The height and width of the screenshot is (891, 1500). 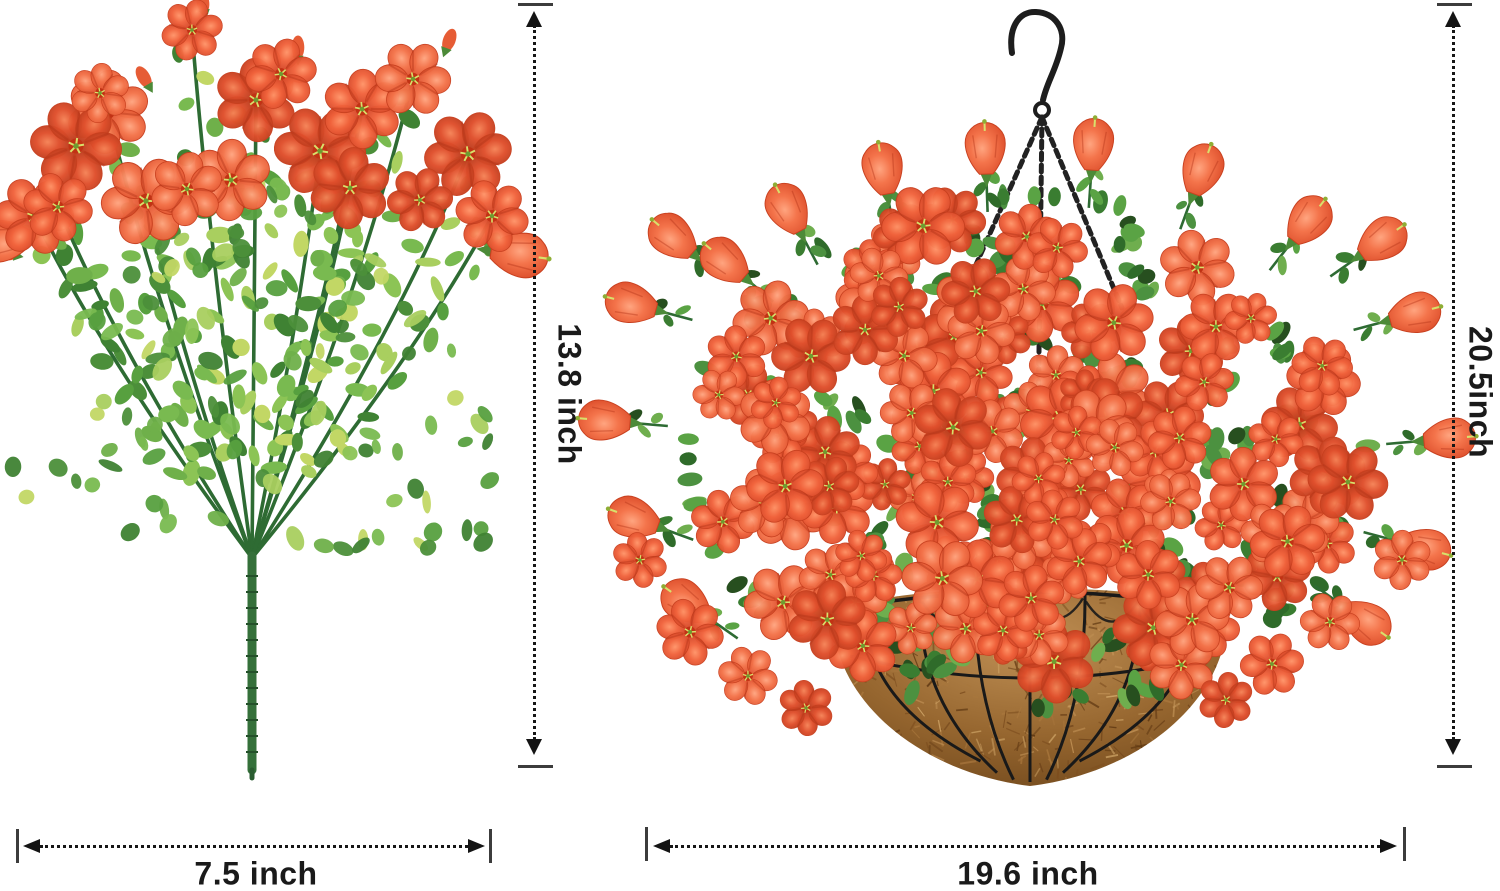 I want to click on hanger-hook, so click(x=1037, y=64).